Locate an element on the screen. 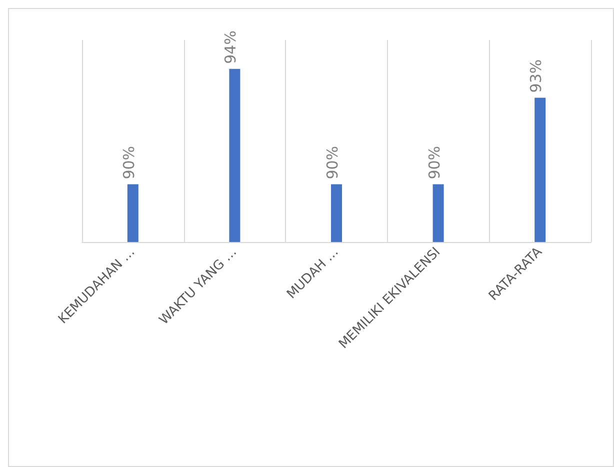  data-label: 93% is located at coordinates (536, 76).